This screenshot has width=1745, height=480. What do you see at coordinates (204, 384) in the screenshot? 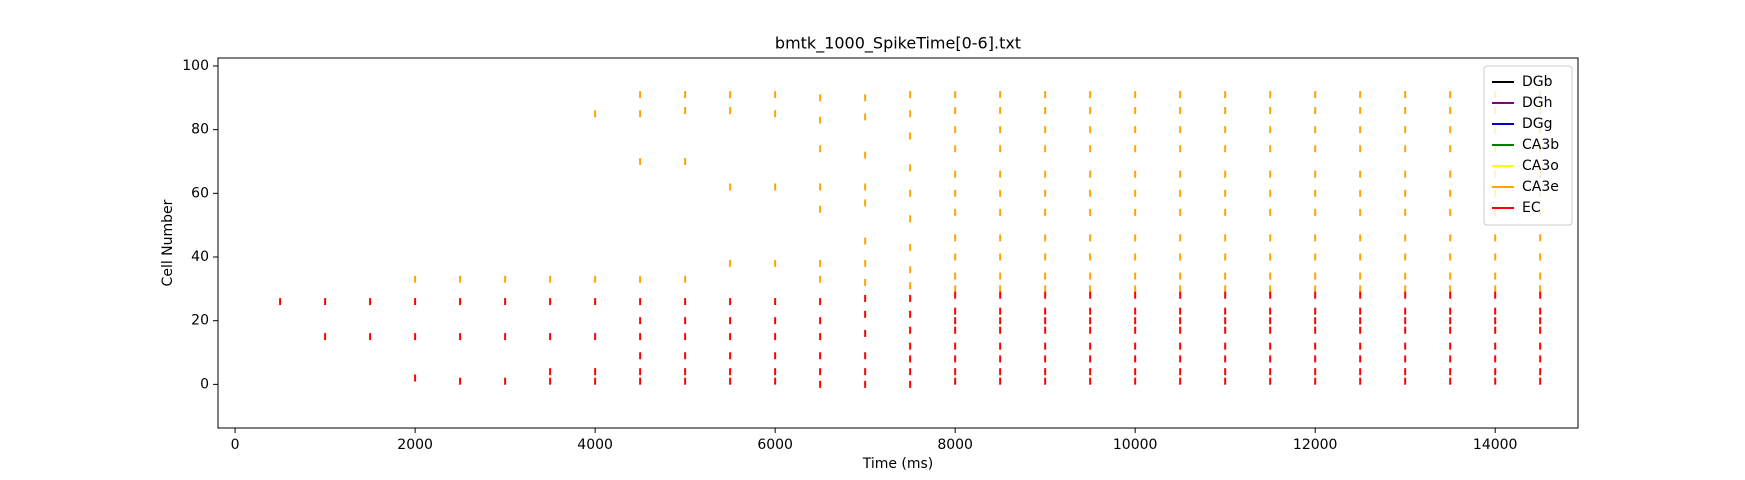
I see `y-tick-label: 0` at bounding box center [204, 384].